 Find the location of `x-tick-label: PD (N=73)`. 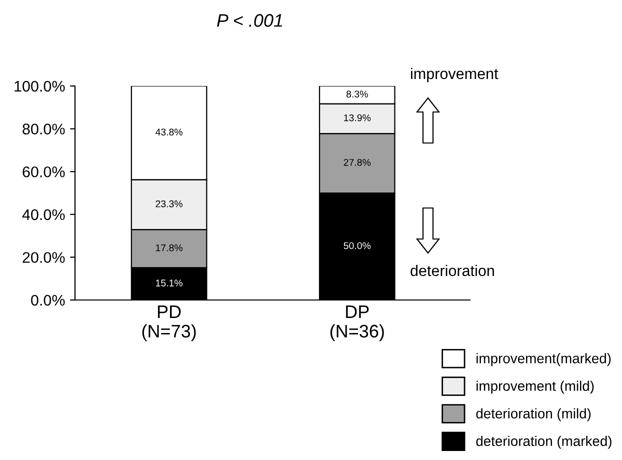

x-tick-label: PD (N=73) is located at coordinates (169, 324).